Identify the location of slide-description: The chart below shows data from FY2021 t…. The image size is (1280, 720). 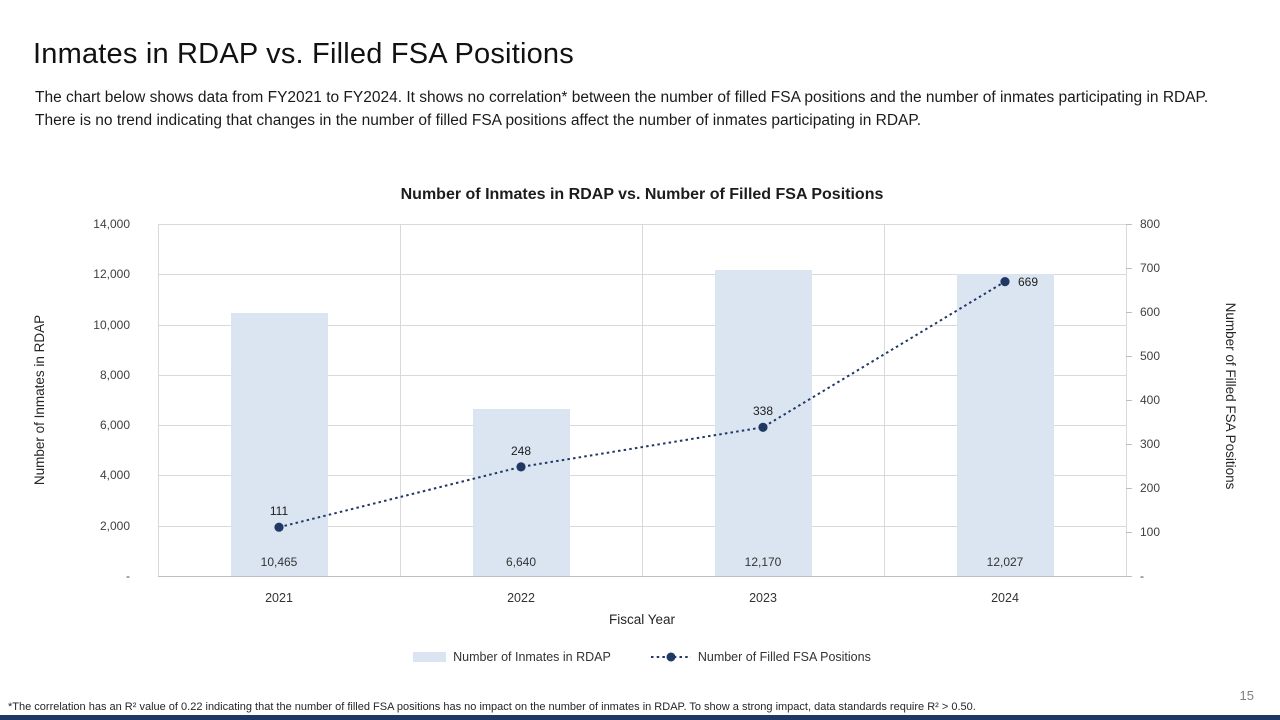
(622, 109).